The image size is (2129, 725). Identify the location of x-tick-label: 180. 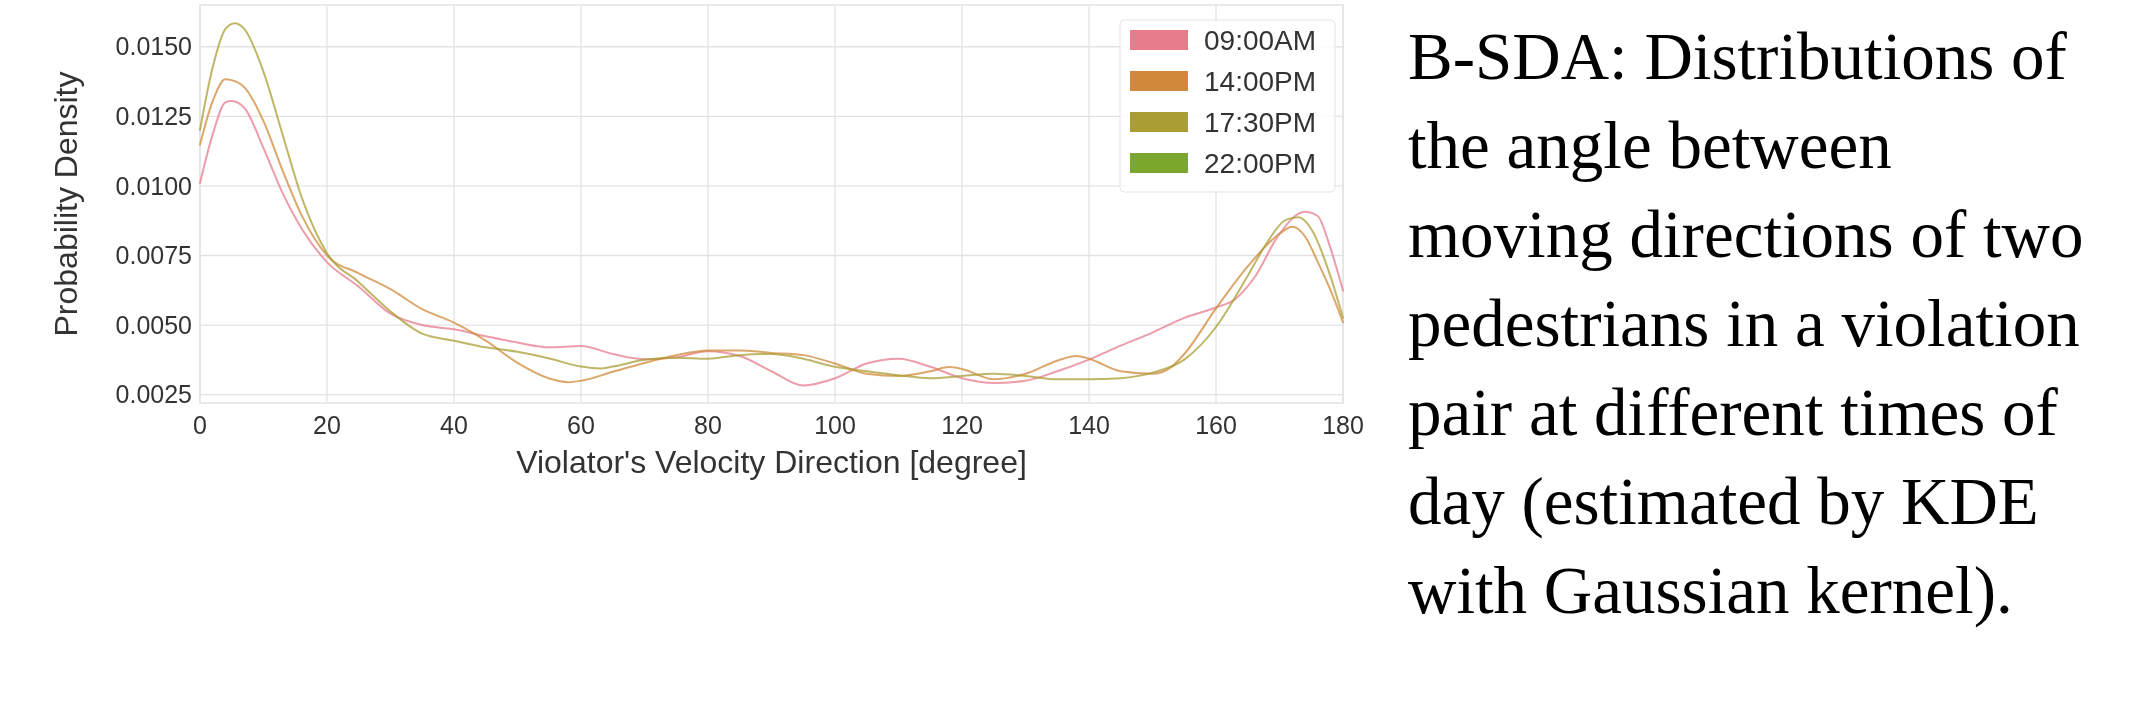
(1343, 425).